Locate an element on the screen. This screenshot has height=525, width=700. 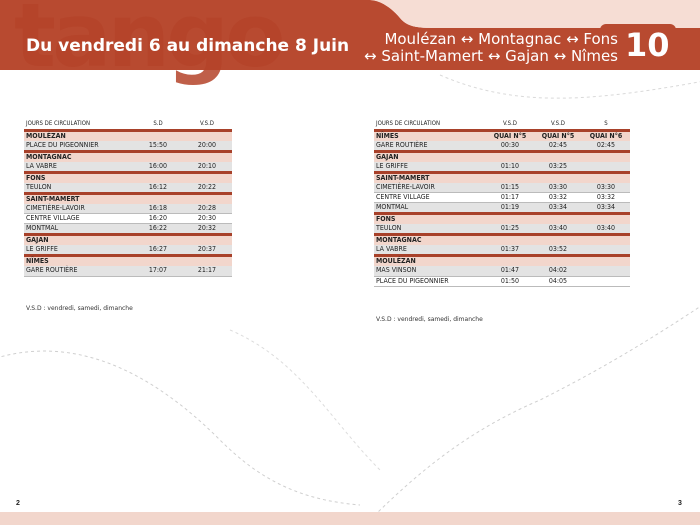
departure-time: 21:17 is located at coordinates (207, 271).